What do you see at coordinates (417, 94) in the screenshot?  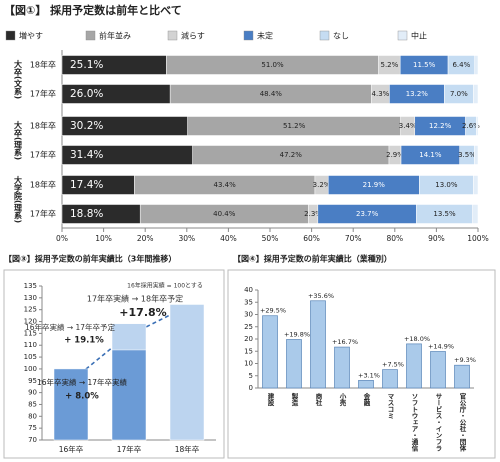 I see `value-label: 13.2%` at bounding box center [417, 94].